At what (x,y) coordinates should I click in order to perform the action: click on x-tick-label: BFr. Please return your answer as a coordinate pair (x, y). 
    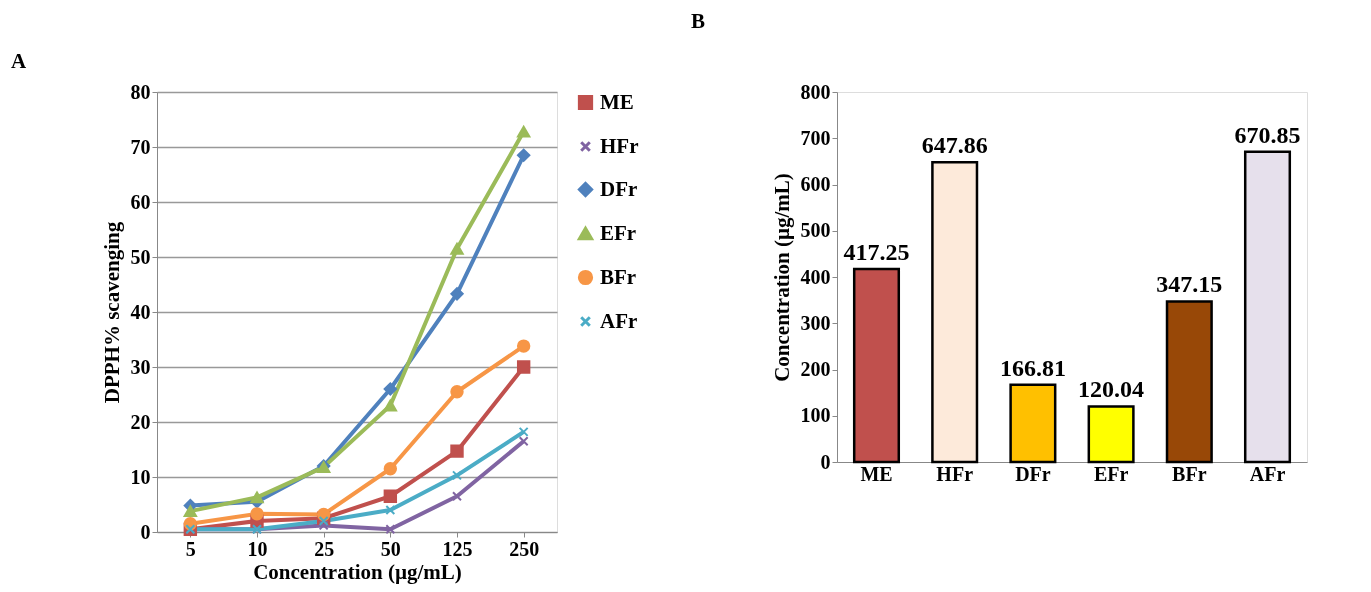
    Looking at the image, I should click on (1189, 473).